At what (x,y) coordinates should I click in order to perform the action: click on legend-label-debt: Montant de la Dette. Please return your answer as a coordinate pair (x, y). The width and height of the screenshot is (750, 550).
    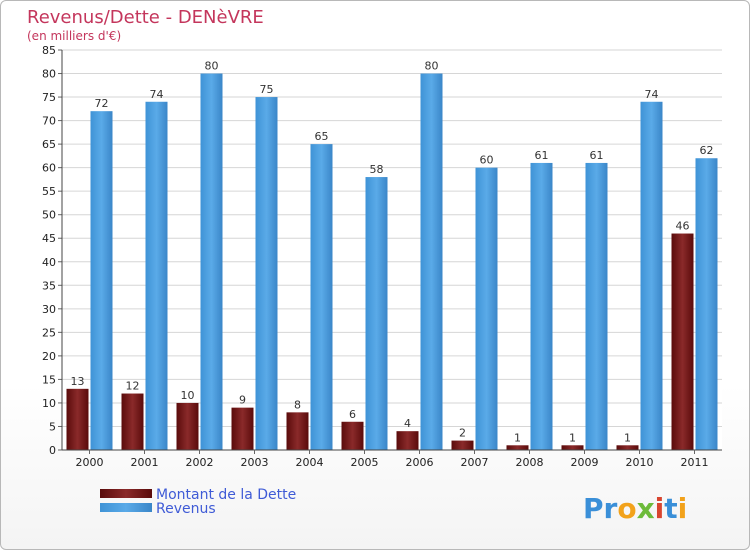
    Looking at the image, I should click on (226, 495).